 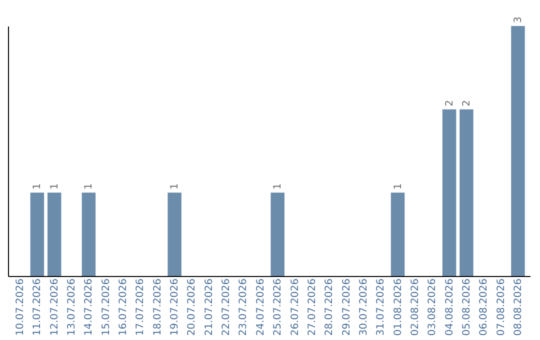 What do you see at coordinates (72, 307) in the screenshot?
I see `x-tick-label: 13.07.2026` at bounding box center [72, 307].